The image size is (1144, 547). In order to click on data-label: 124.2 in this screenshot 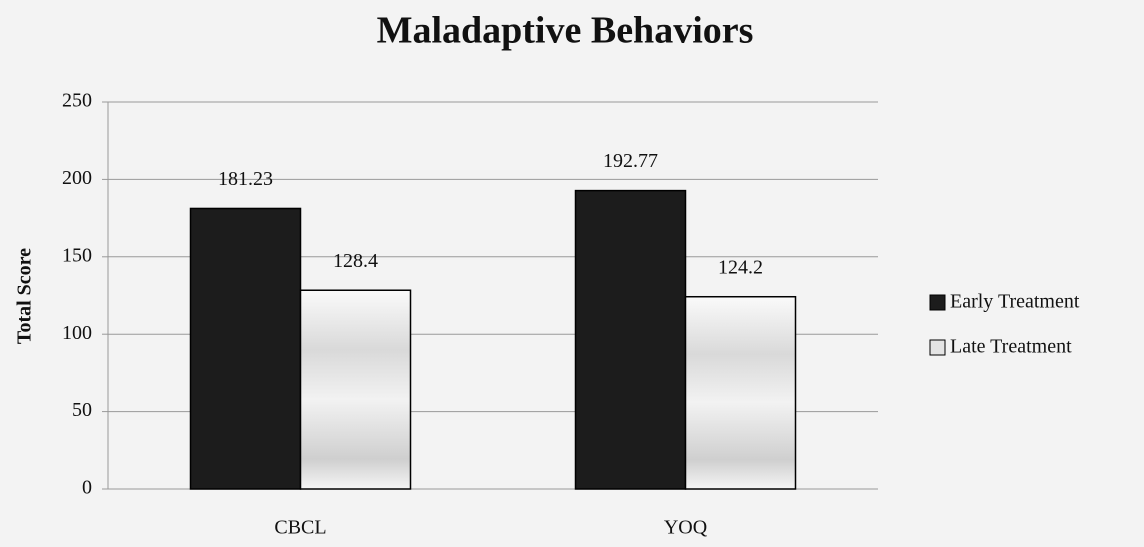, I will do `click(740, 267)`.